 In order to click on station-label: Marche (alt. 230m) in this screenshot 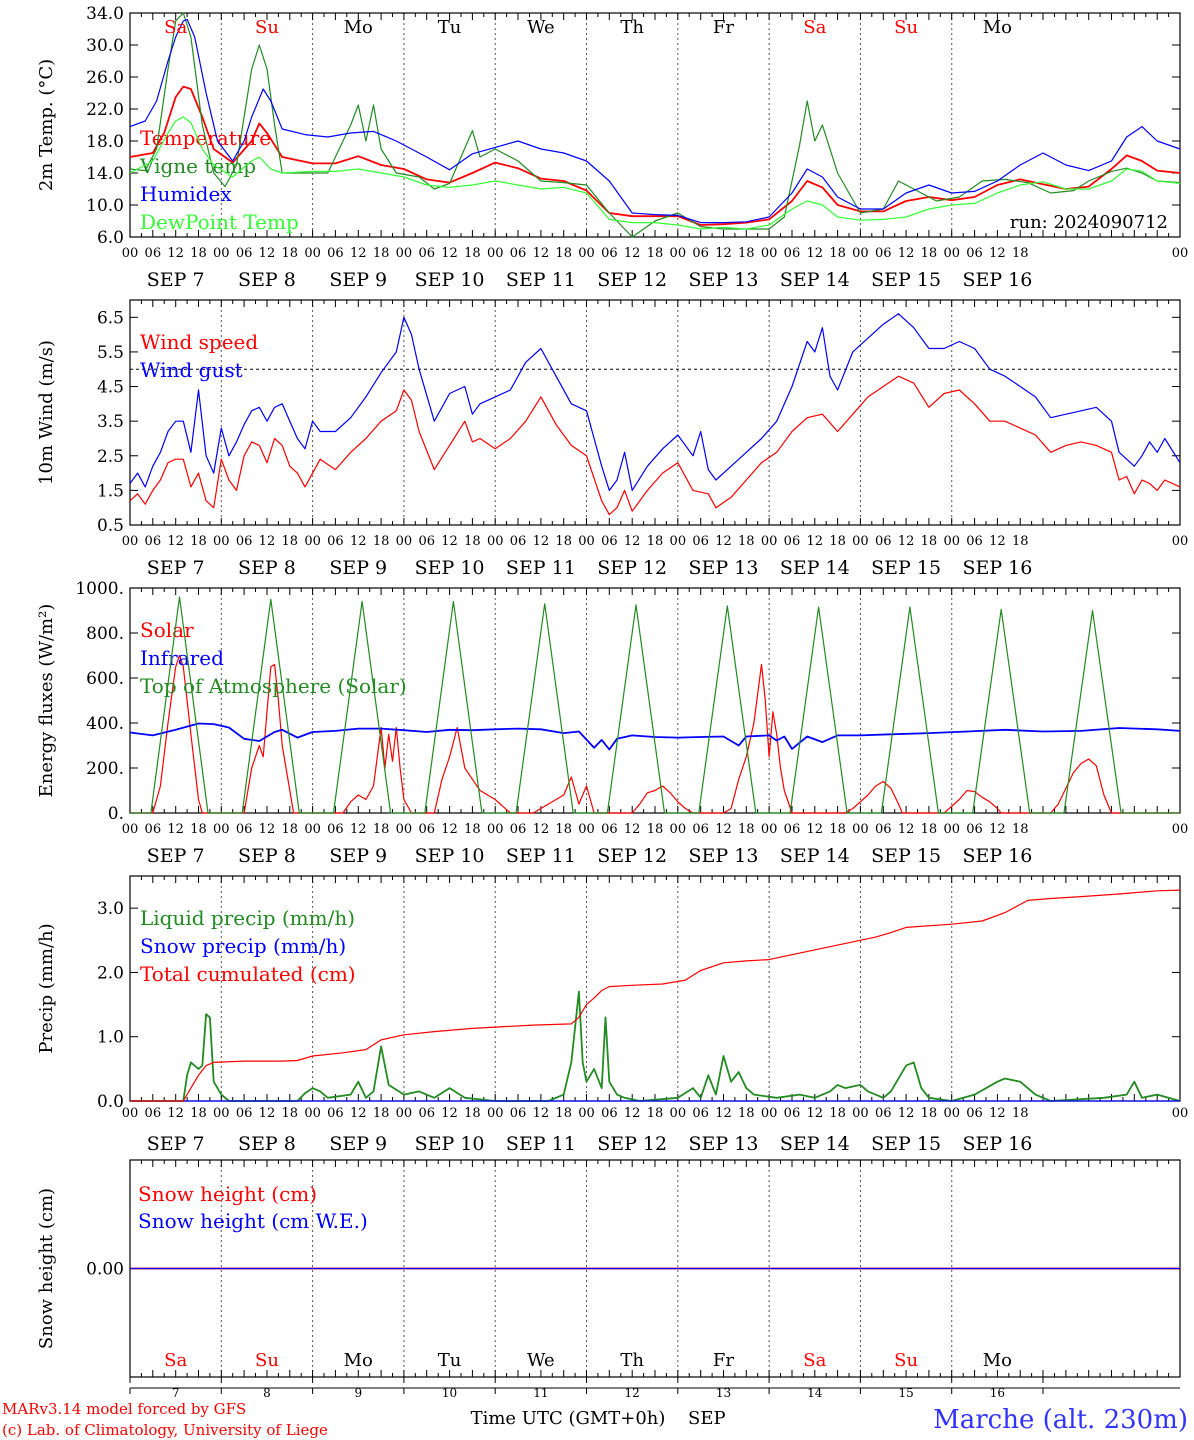, I will do `click(1060, 1420)`.